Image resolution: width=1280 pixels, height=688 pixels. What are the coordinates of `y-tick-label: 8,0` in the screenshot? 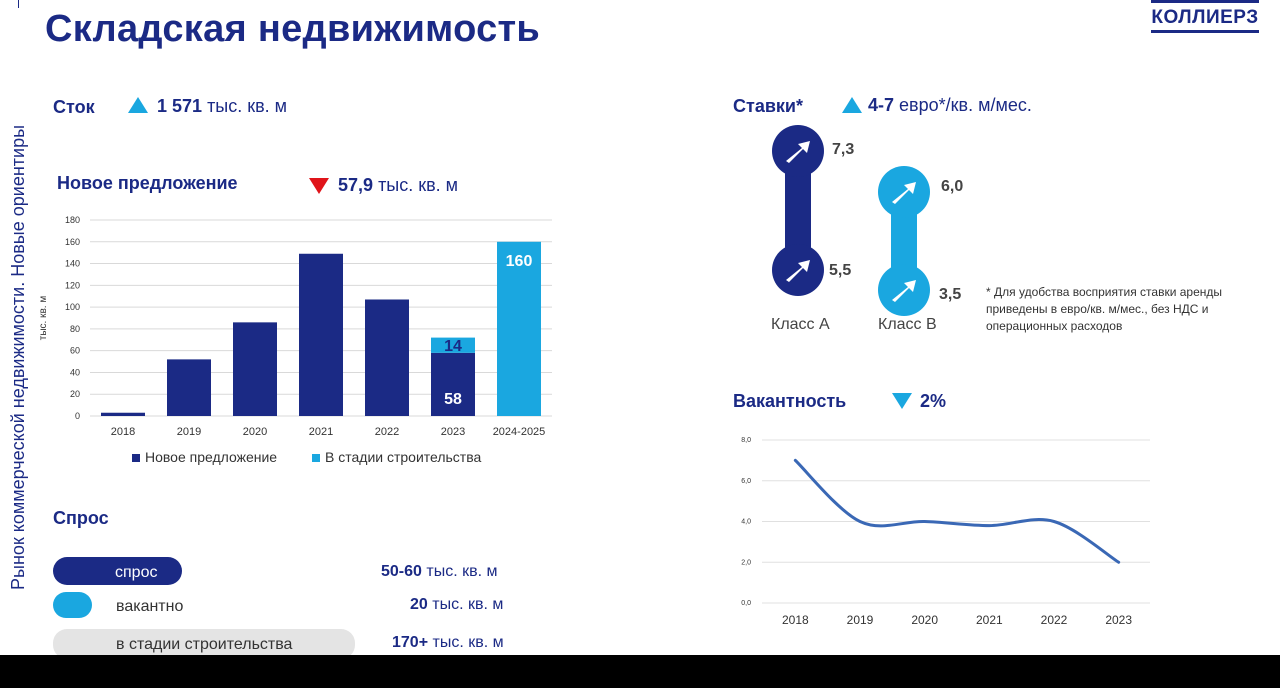 It's located at (746, 440).